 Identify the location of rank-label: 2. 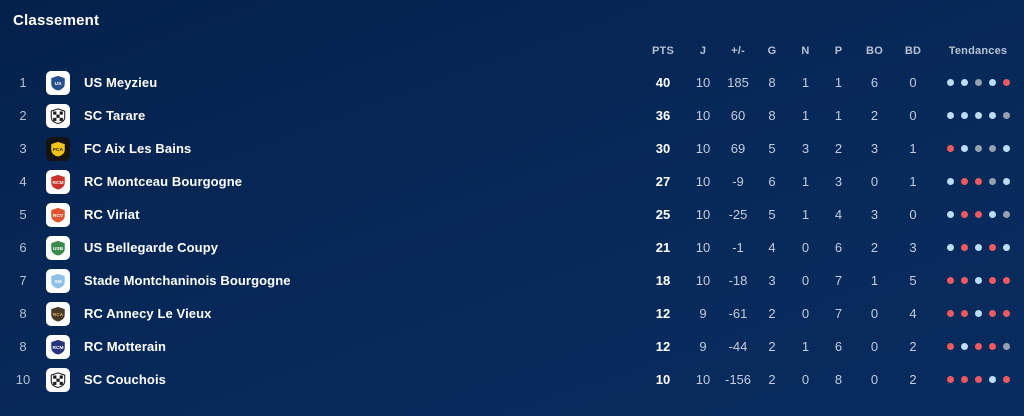
(23, 115).